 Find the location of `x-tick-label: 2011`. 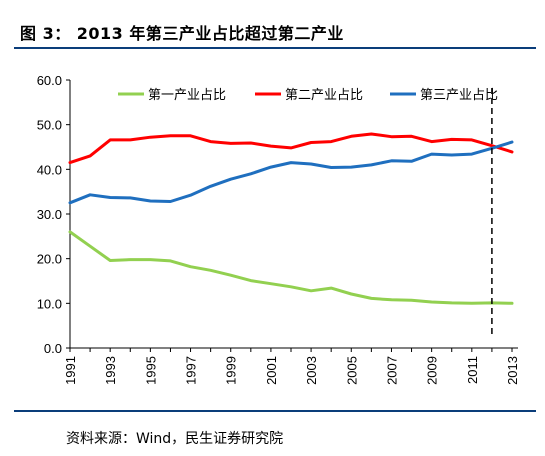

x-tick-label: 2011 is located at coordinates (472, 370).